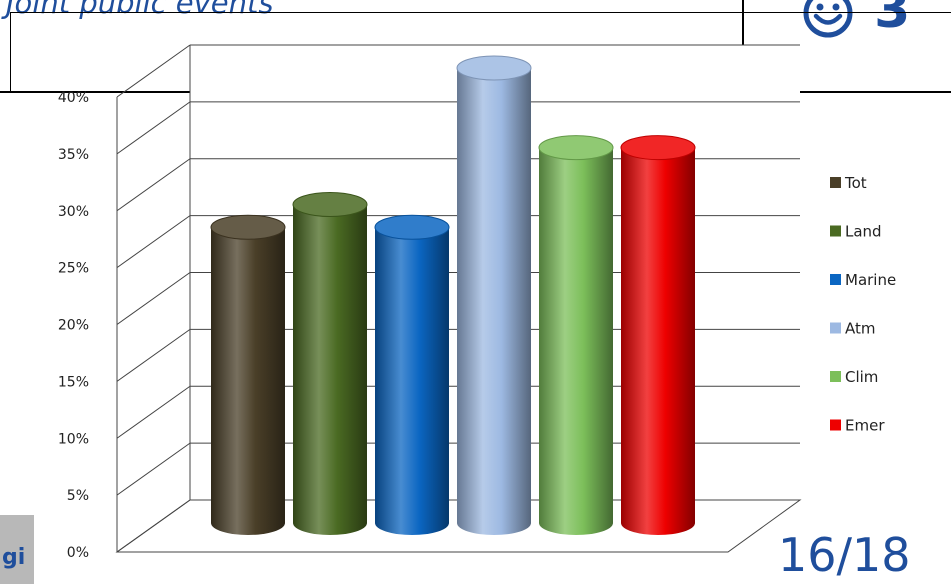 This screenshot has height=584, width=951. I want to click on legend-label-atm: Atm, so click(860, 329).